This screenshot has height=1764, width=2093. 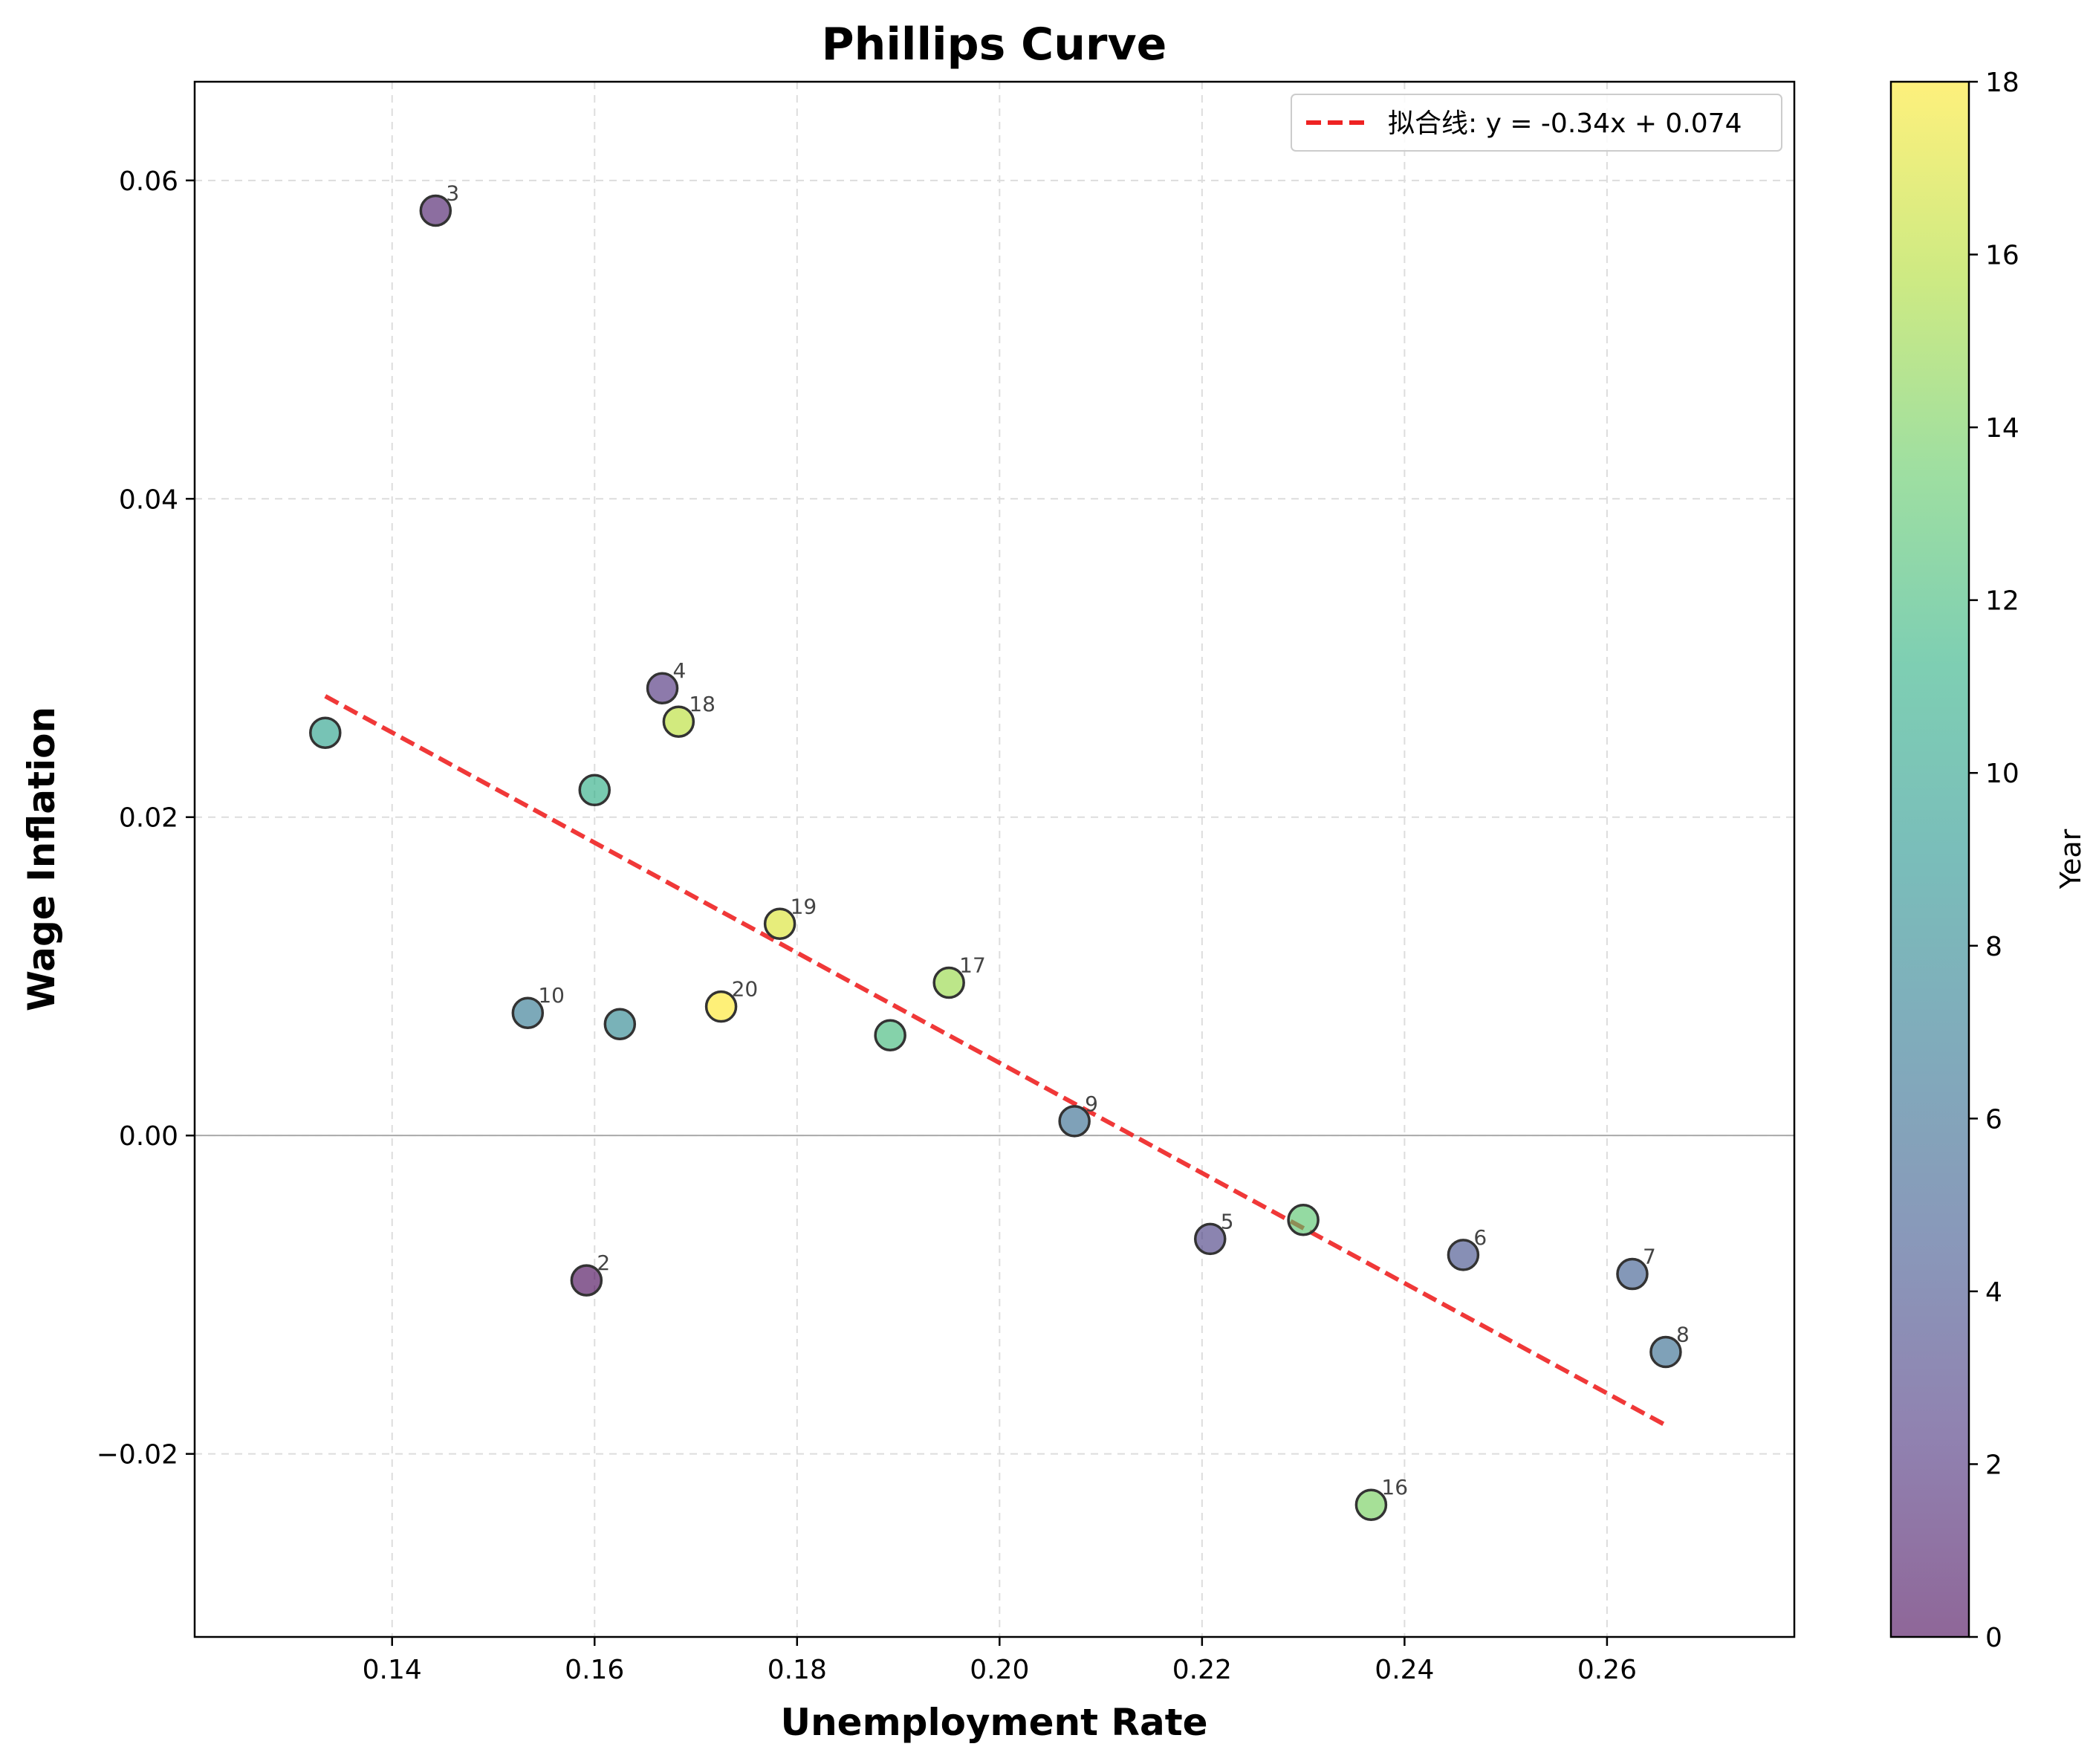 I want to click on point-label-4: 6, so click(x=1480, y=1237).